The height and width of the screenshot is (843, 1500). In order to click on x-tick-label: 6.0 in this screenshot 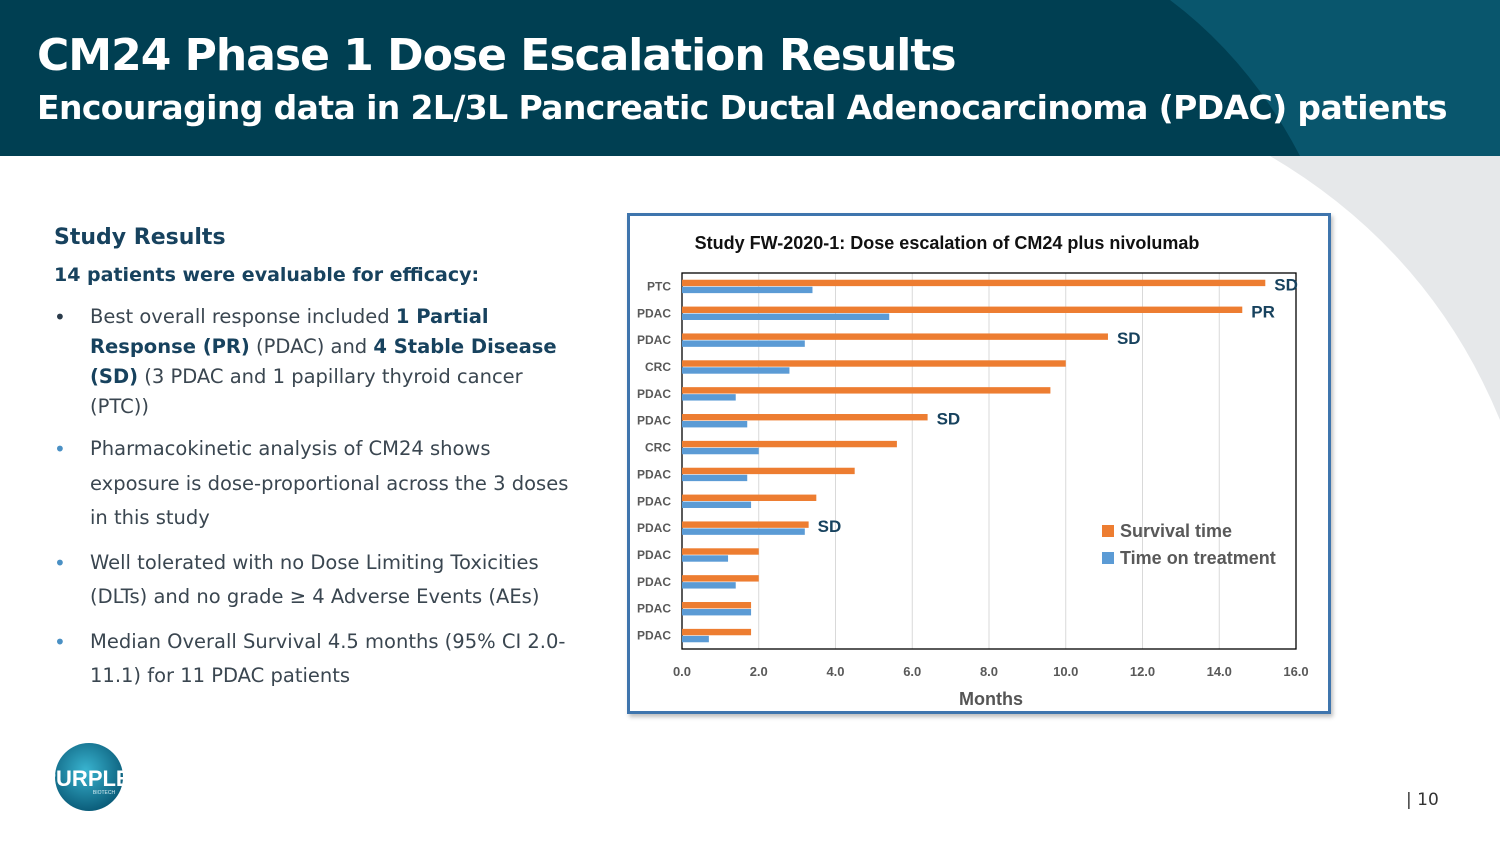, I will do `click(912, 671)`.